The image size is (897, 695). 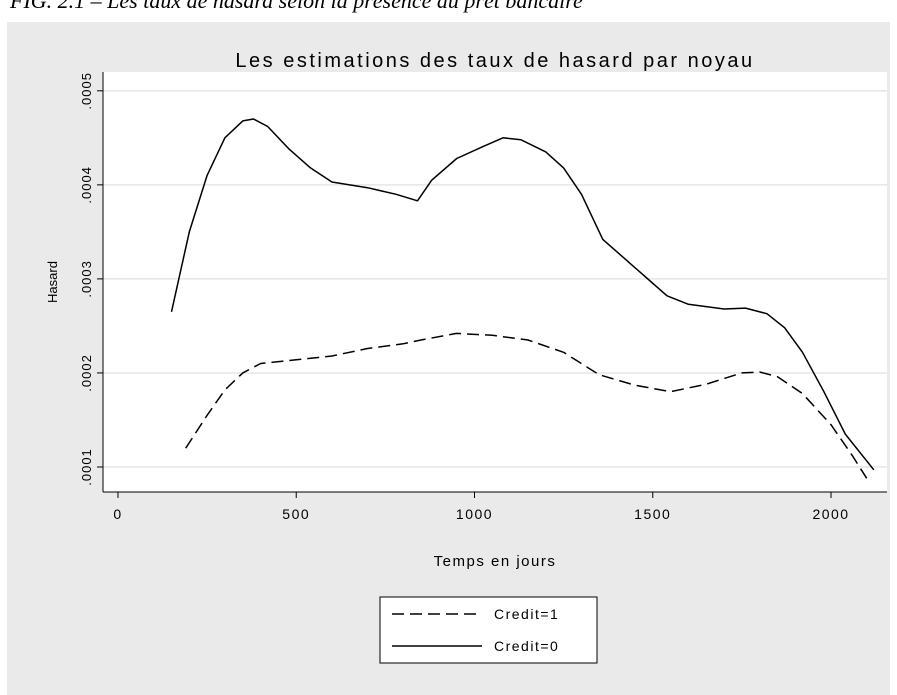 What do you see at coordinates (474, 514) in the screenshot?
I see `x-tick-label: 1000` at bounding box center [474, 514].